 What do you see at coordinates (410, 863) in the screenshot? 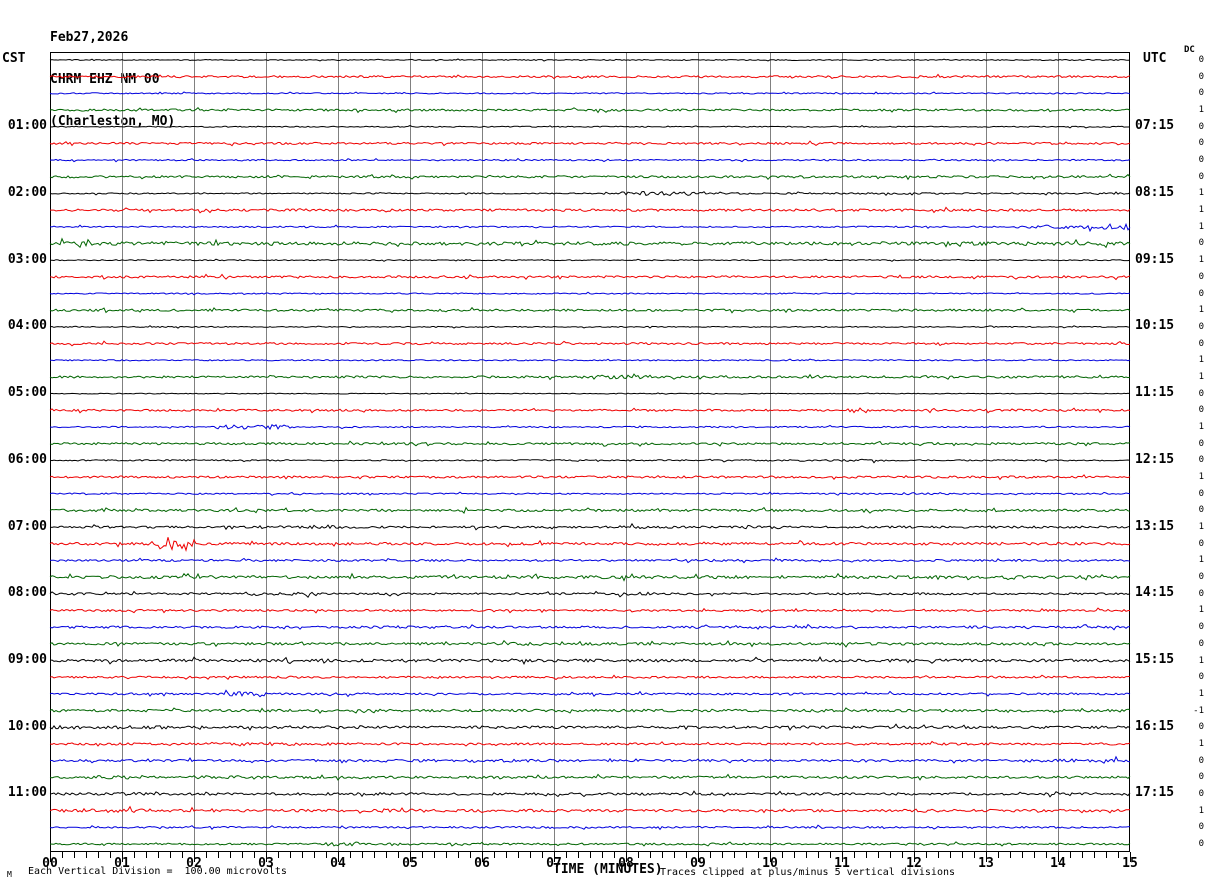
I see `x-tick-label: 05` at bounding box center [410, 863].